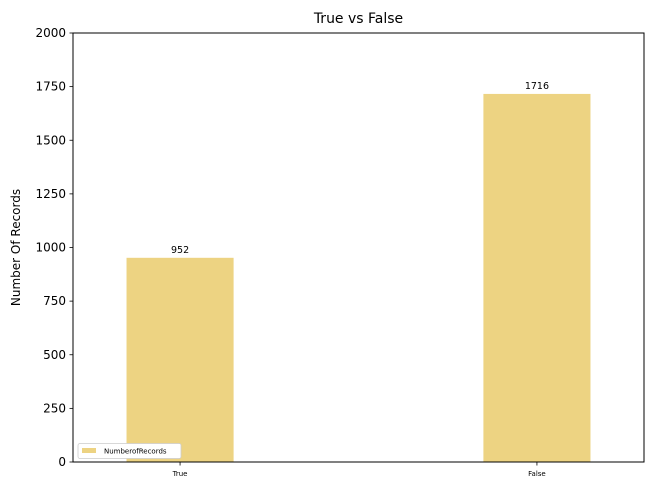  What do you see at coordinates (135, 452) in the screenshot?
I see `legend-label: NumberofRecords` at bounding box center [135, 452].